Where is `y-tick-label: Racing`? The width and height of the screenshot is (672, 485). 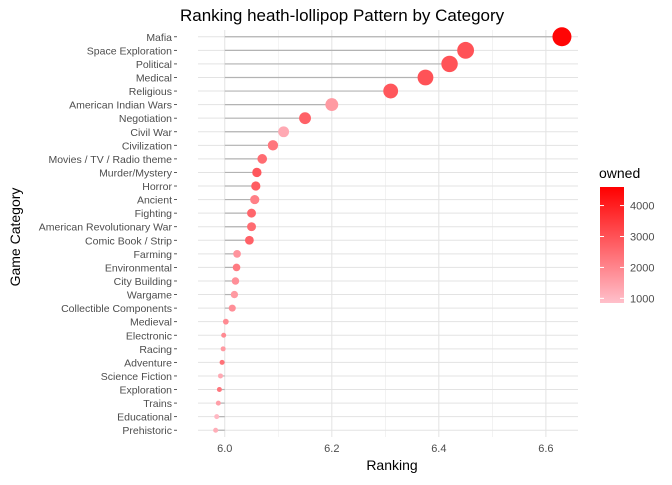 y-tick-label: Racing is located at coordinates (155, 350).